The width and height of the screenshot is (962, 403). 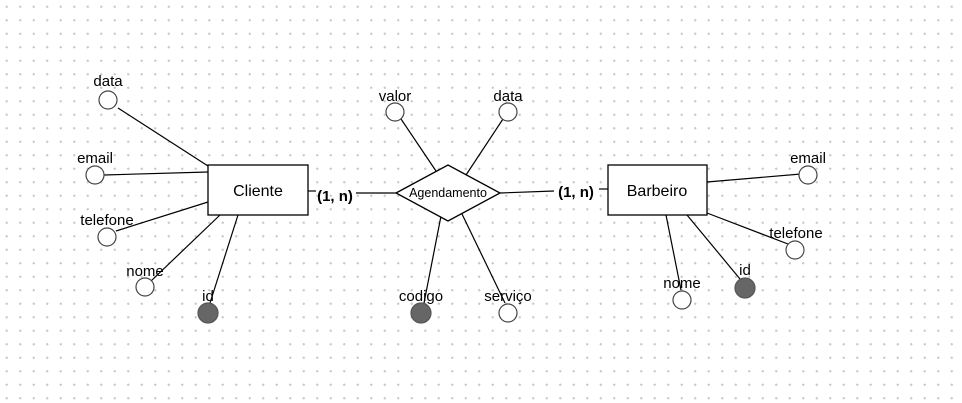 I want to click on attribute-cliente-email-label: email, so click(x=95, y=158).